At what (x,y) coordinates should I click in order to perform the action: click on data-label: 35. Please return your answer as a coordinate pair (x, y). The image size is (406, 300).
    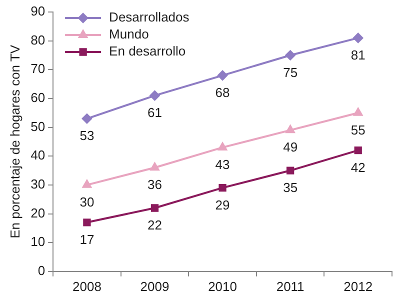
    Looking at the image, I should click on (290, 188).